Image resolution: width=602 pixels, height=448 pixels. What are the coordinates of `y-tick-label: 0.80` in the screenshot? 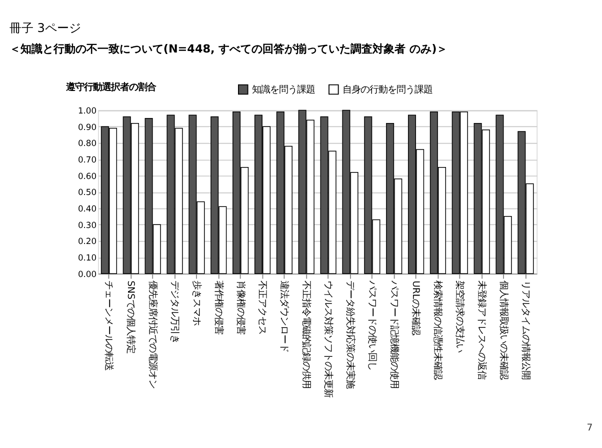 It's located at (87, 143).